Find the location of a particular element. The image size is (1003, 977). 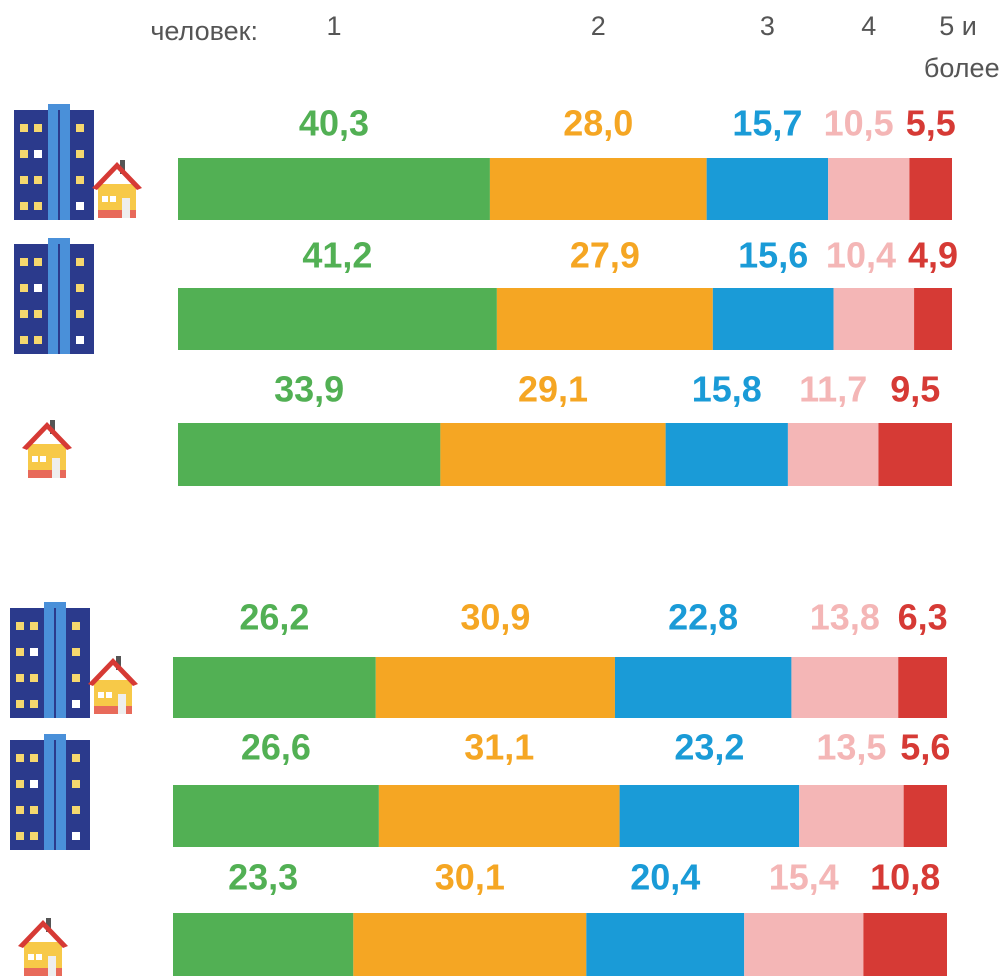

value-label: 4,9 is located at coordinates (933, 255).